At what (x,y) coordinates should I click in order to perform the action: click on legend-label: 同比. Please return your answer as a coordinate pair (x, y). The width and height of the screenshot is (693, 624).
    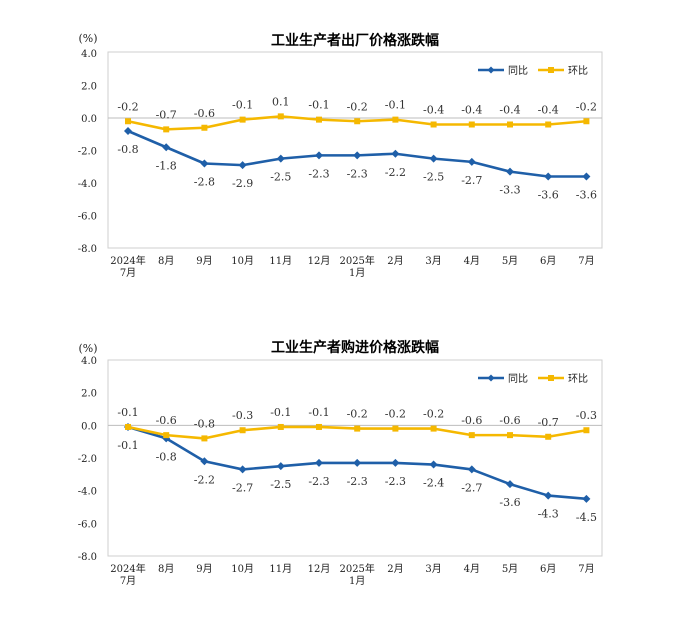
    Looking at the image, I should click on (518, 71).